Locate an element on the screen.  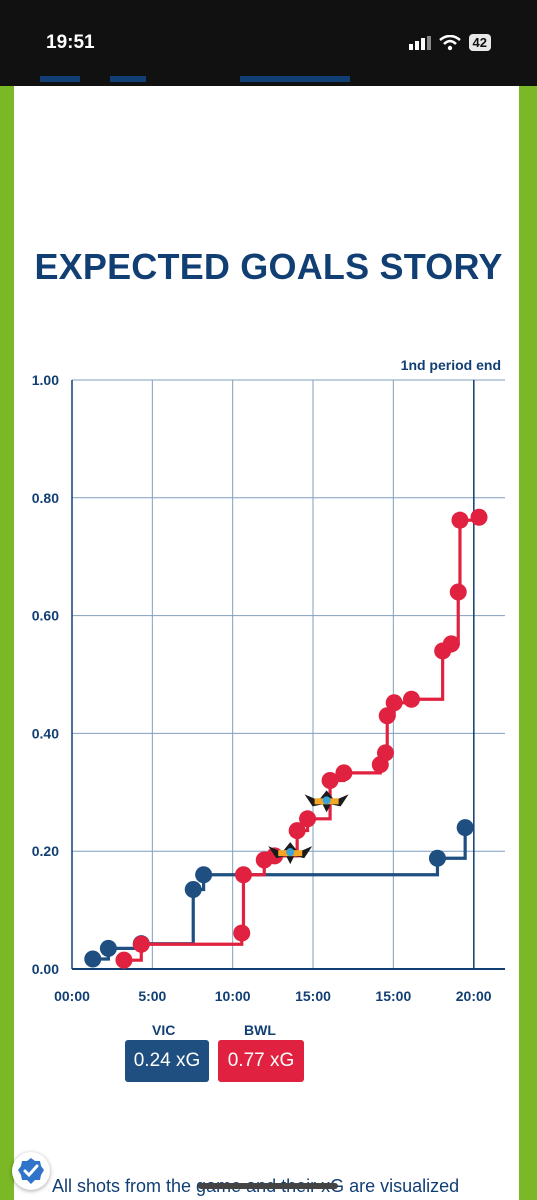
x-tick-label: 5:00 is located at coordinates (152, 996).